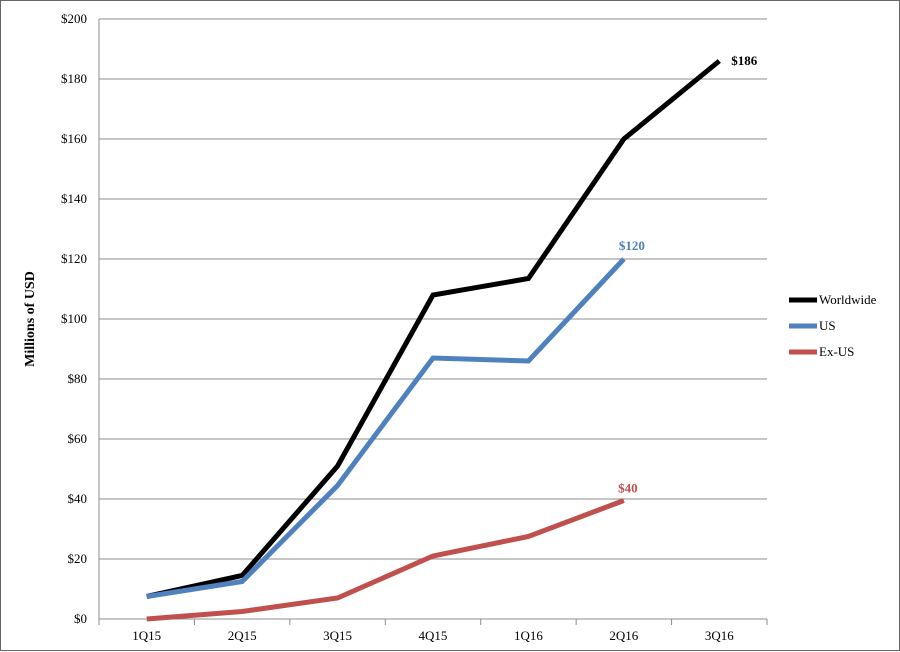 The width and height of the screenshot is (900, 652). Describe the element at coordinates (74, 258) in the screenshot. I see `y-tick-label: $120` at that location.